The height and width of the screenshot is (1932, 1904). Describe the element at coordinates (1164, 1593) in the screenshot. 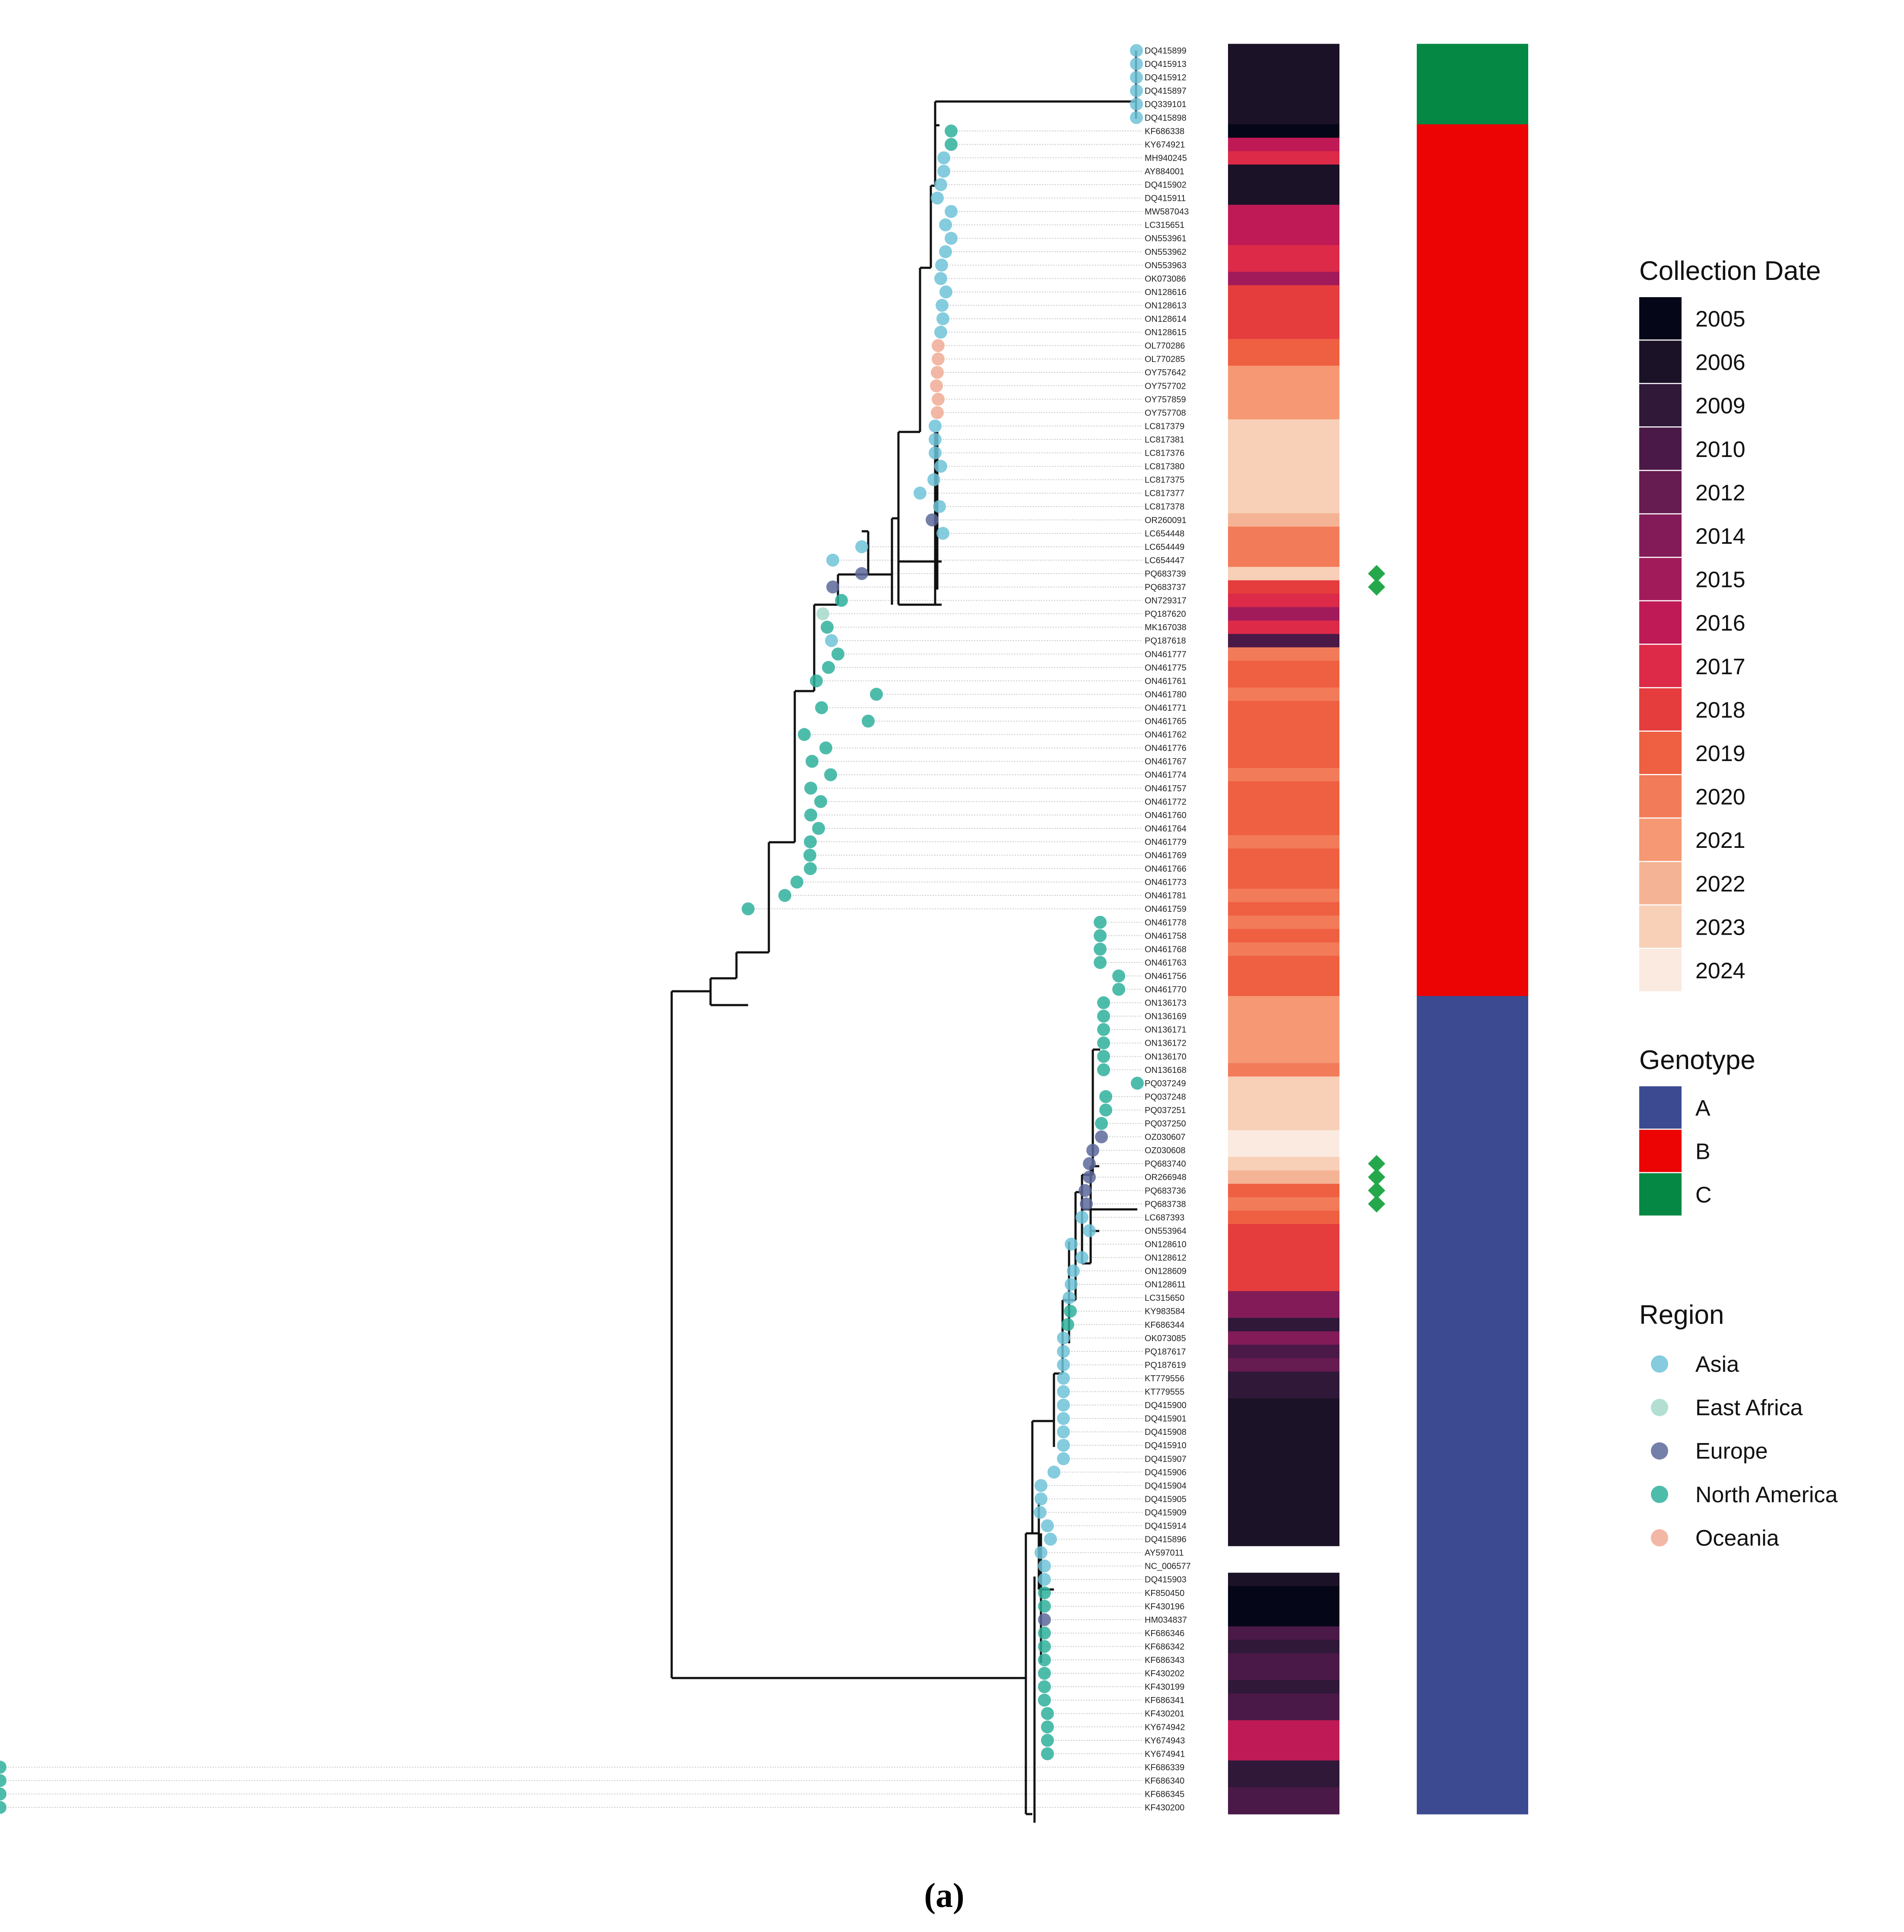

I see `tip-label: KF850450` at that location.